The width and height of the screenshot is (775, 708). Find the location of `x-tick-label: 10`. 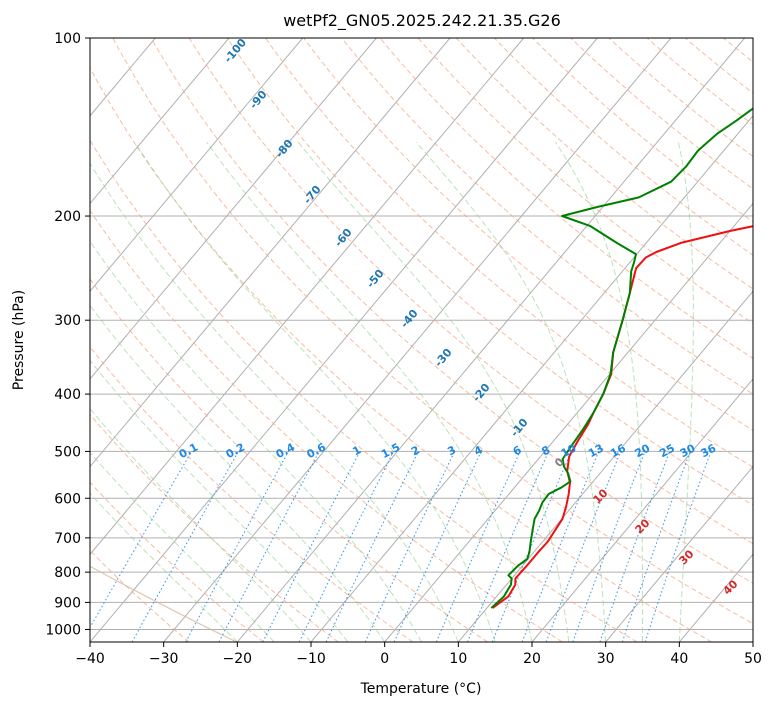

x-tick-label: 10 is located at coordinates (458, 659).